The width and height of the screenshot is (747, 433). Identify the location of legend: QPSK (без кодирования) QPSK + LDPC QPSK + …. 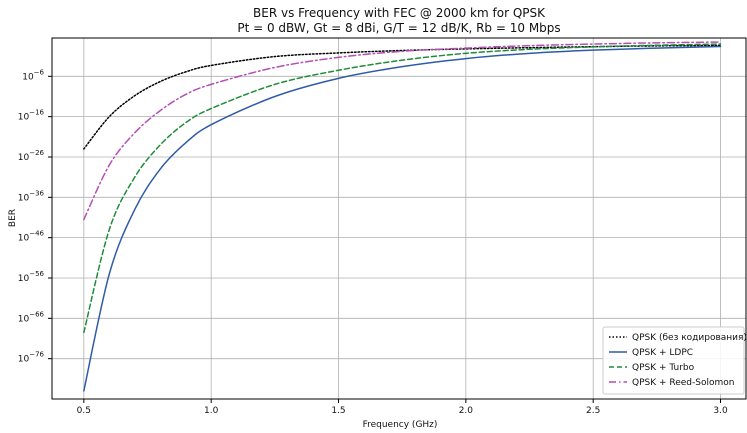
(674, 360).